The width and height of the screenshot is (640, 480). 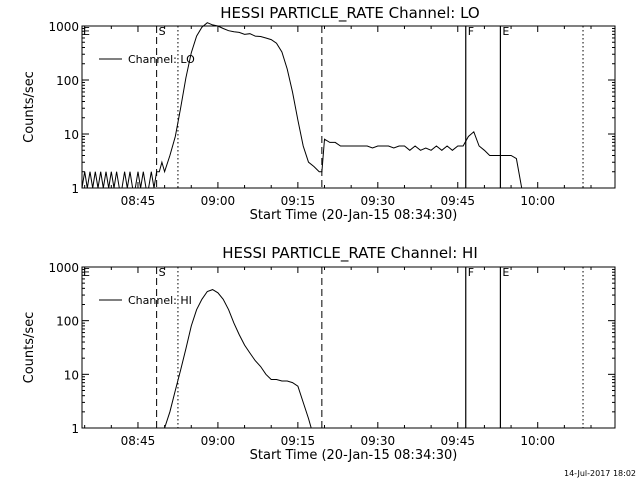 What do you see at coordinates (161, 59) in the screenshot?
I see `legend-label: Channel: LO` at bounding box center [161, 59].